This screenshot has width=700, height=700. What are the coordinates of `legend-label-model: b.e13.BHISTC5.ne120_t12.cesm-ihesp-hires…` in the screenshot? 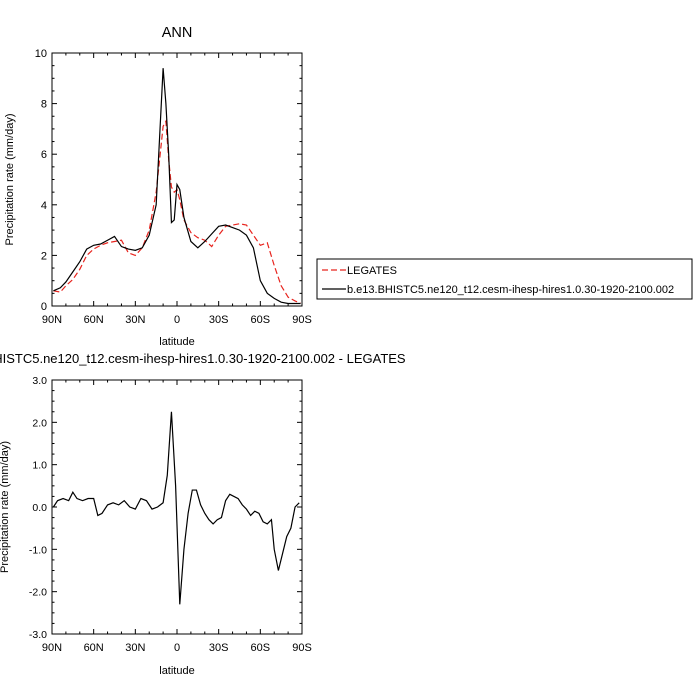 It's located at (510, 290).